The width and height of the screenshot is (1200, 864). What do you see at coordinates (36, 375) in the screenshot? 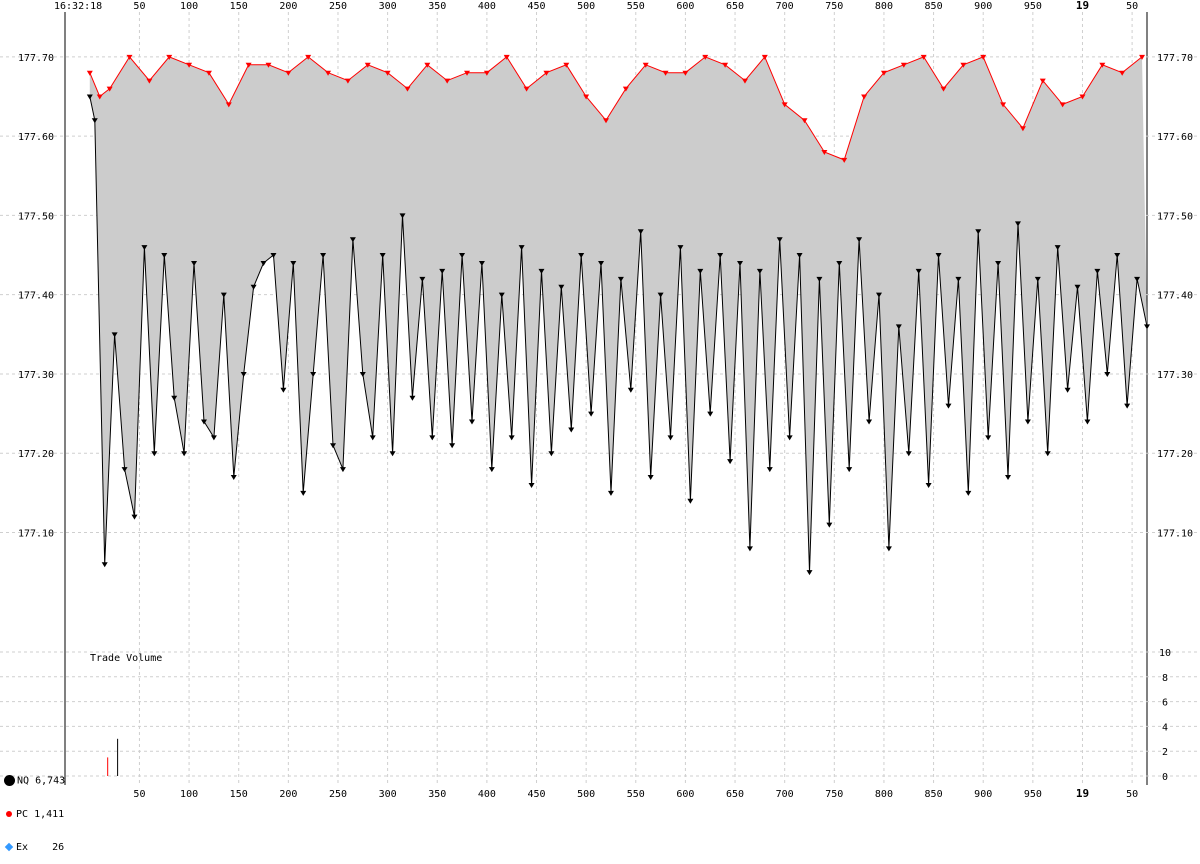
I see `y-tick-label-left: 177.30` at bounding box center [36, 375].